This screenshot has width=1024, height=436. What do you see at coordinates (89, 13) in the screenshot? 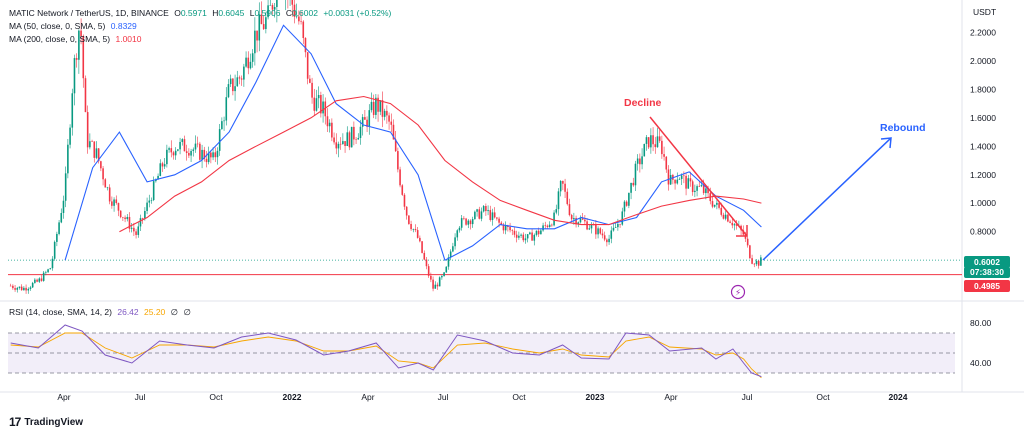
I see `symbol-title: MATIC Network / TetherUS, 1D, BINANCE` at bounding box center [89, 13].